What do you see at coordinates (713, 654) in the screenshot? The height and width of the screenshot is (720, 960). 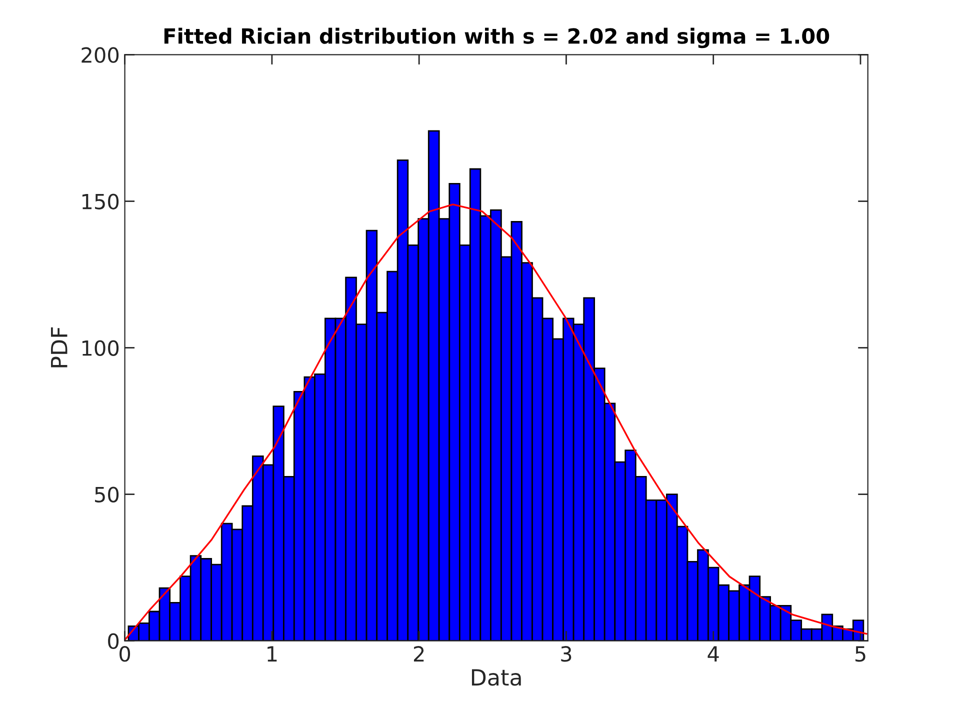 I see `x-tick-label: 4` at bounding box center [713, 654].